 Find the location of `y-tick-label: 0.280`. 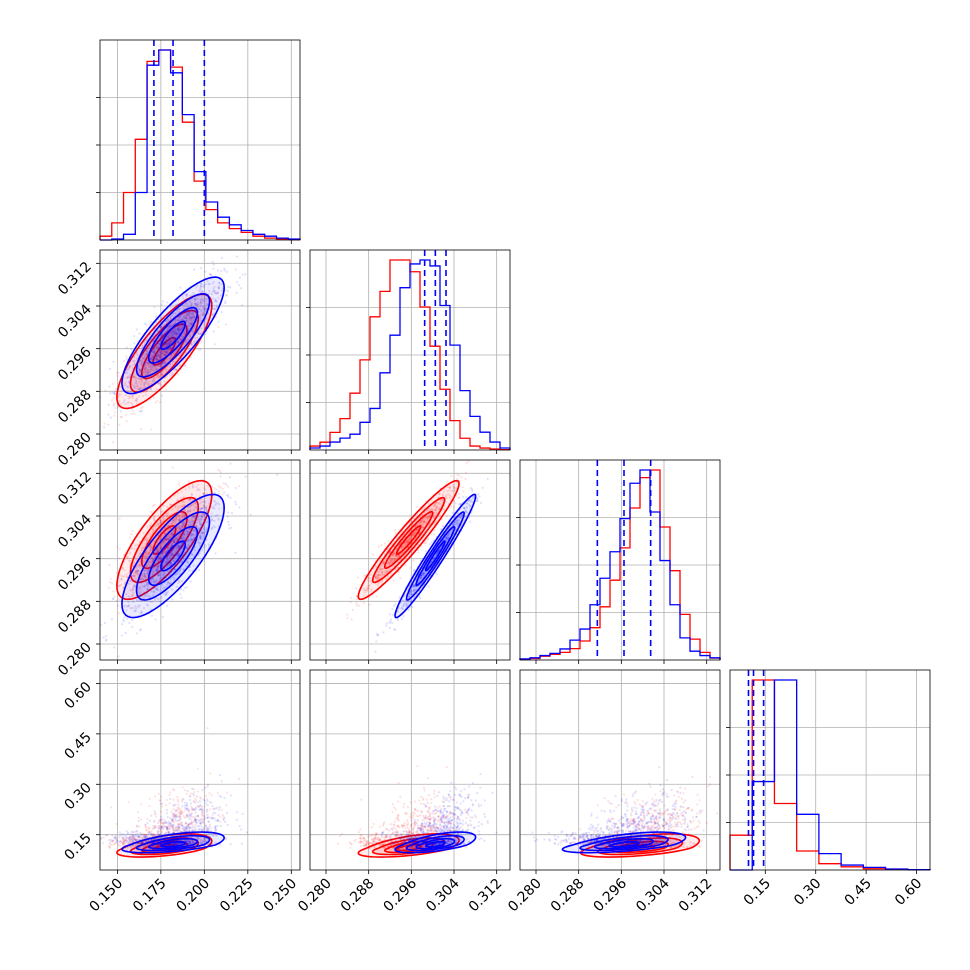

y-tick-label: 0.280 is located at coordinates (75, 660).